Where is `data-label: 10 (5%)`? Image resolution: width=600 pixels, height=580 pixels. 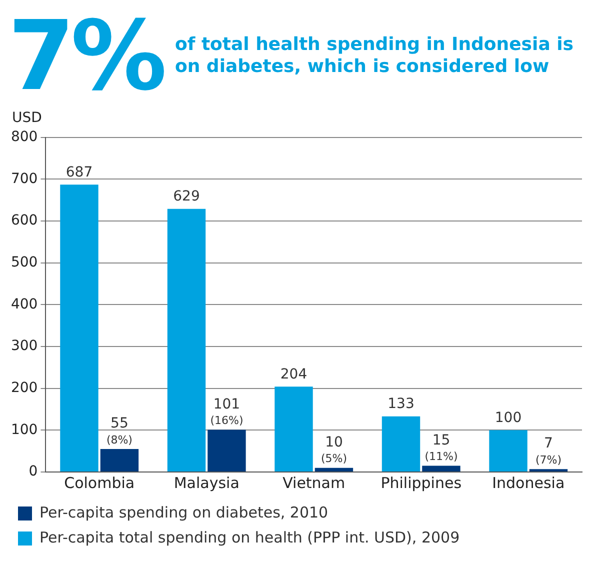
data-label: 10 (5%) is located at coordinates (333, 450).